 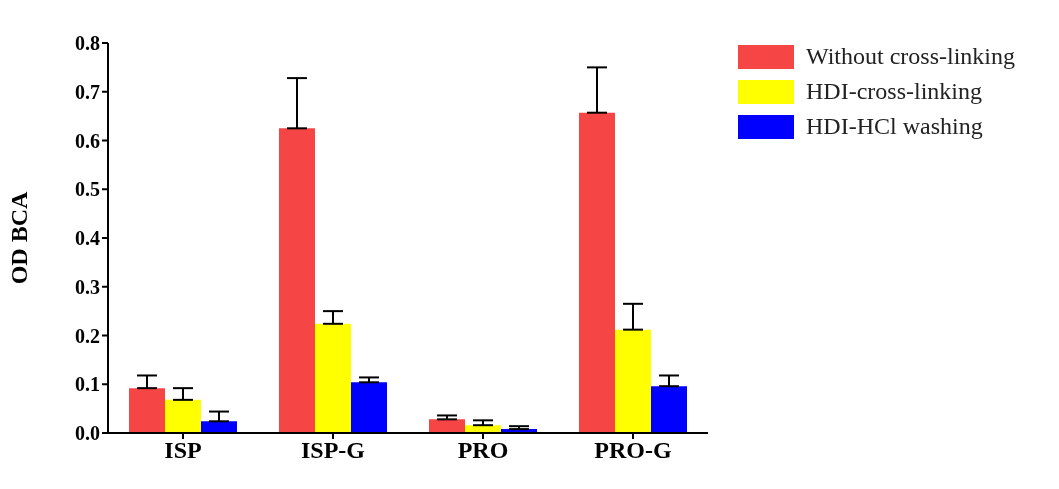 I want to click on legend-label: HDI-cross-linking, so click(x=894, y=91).